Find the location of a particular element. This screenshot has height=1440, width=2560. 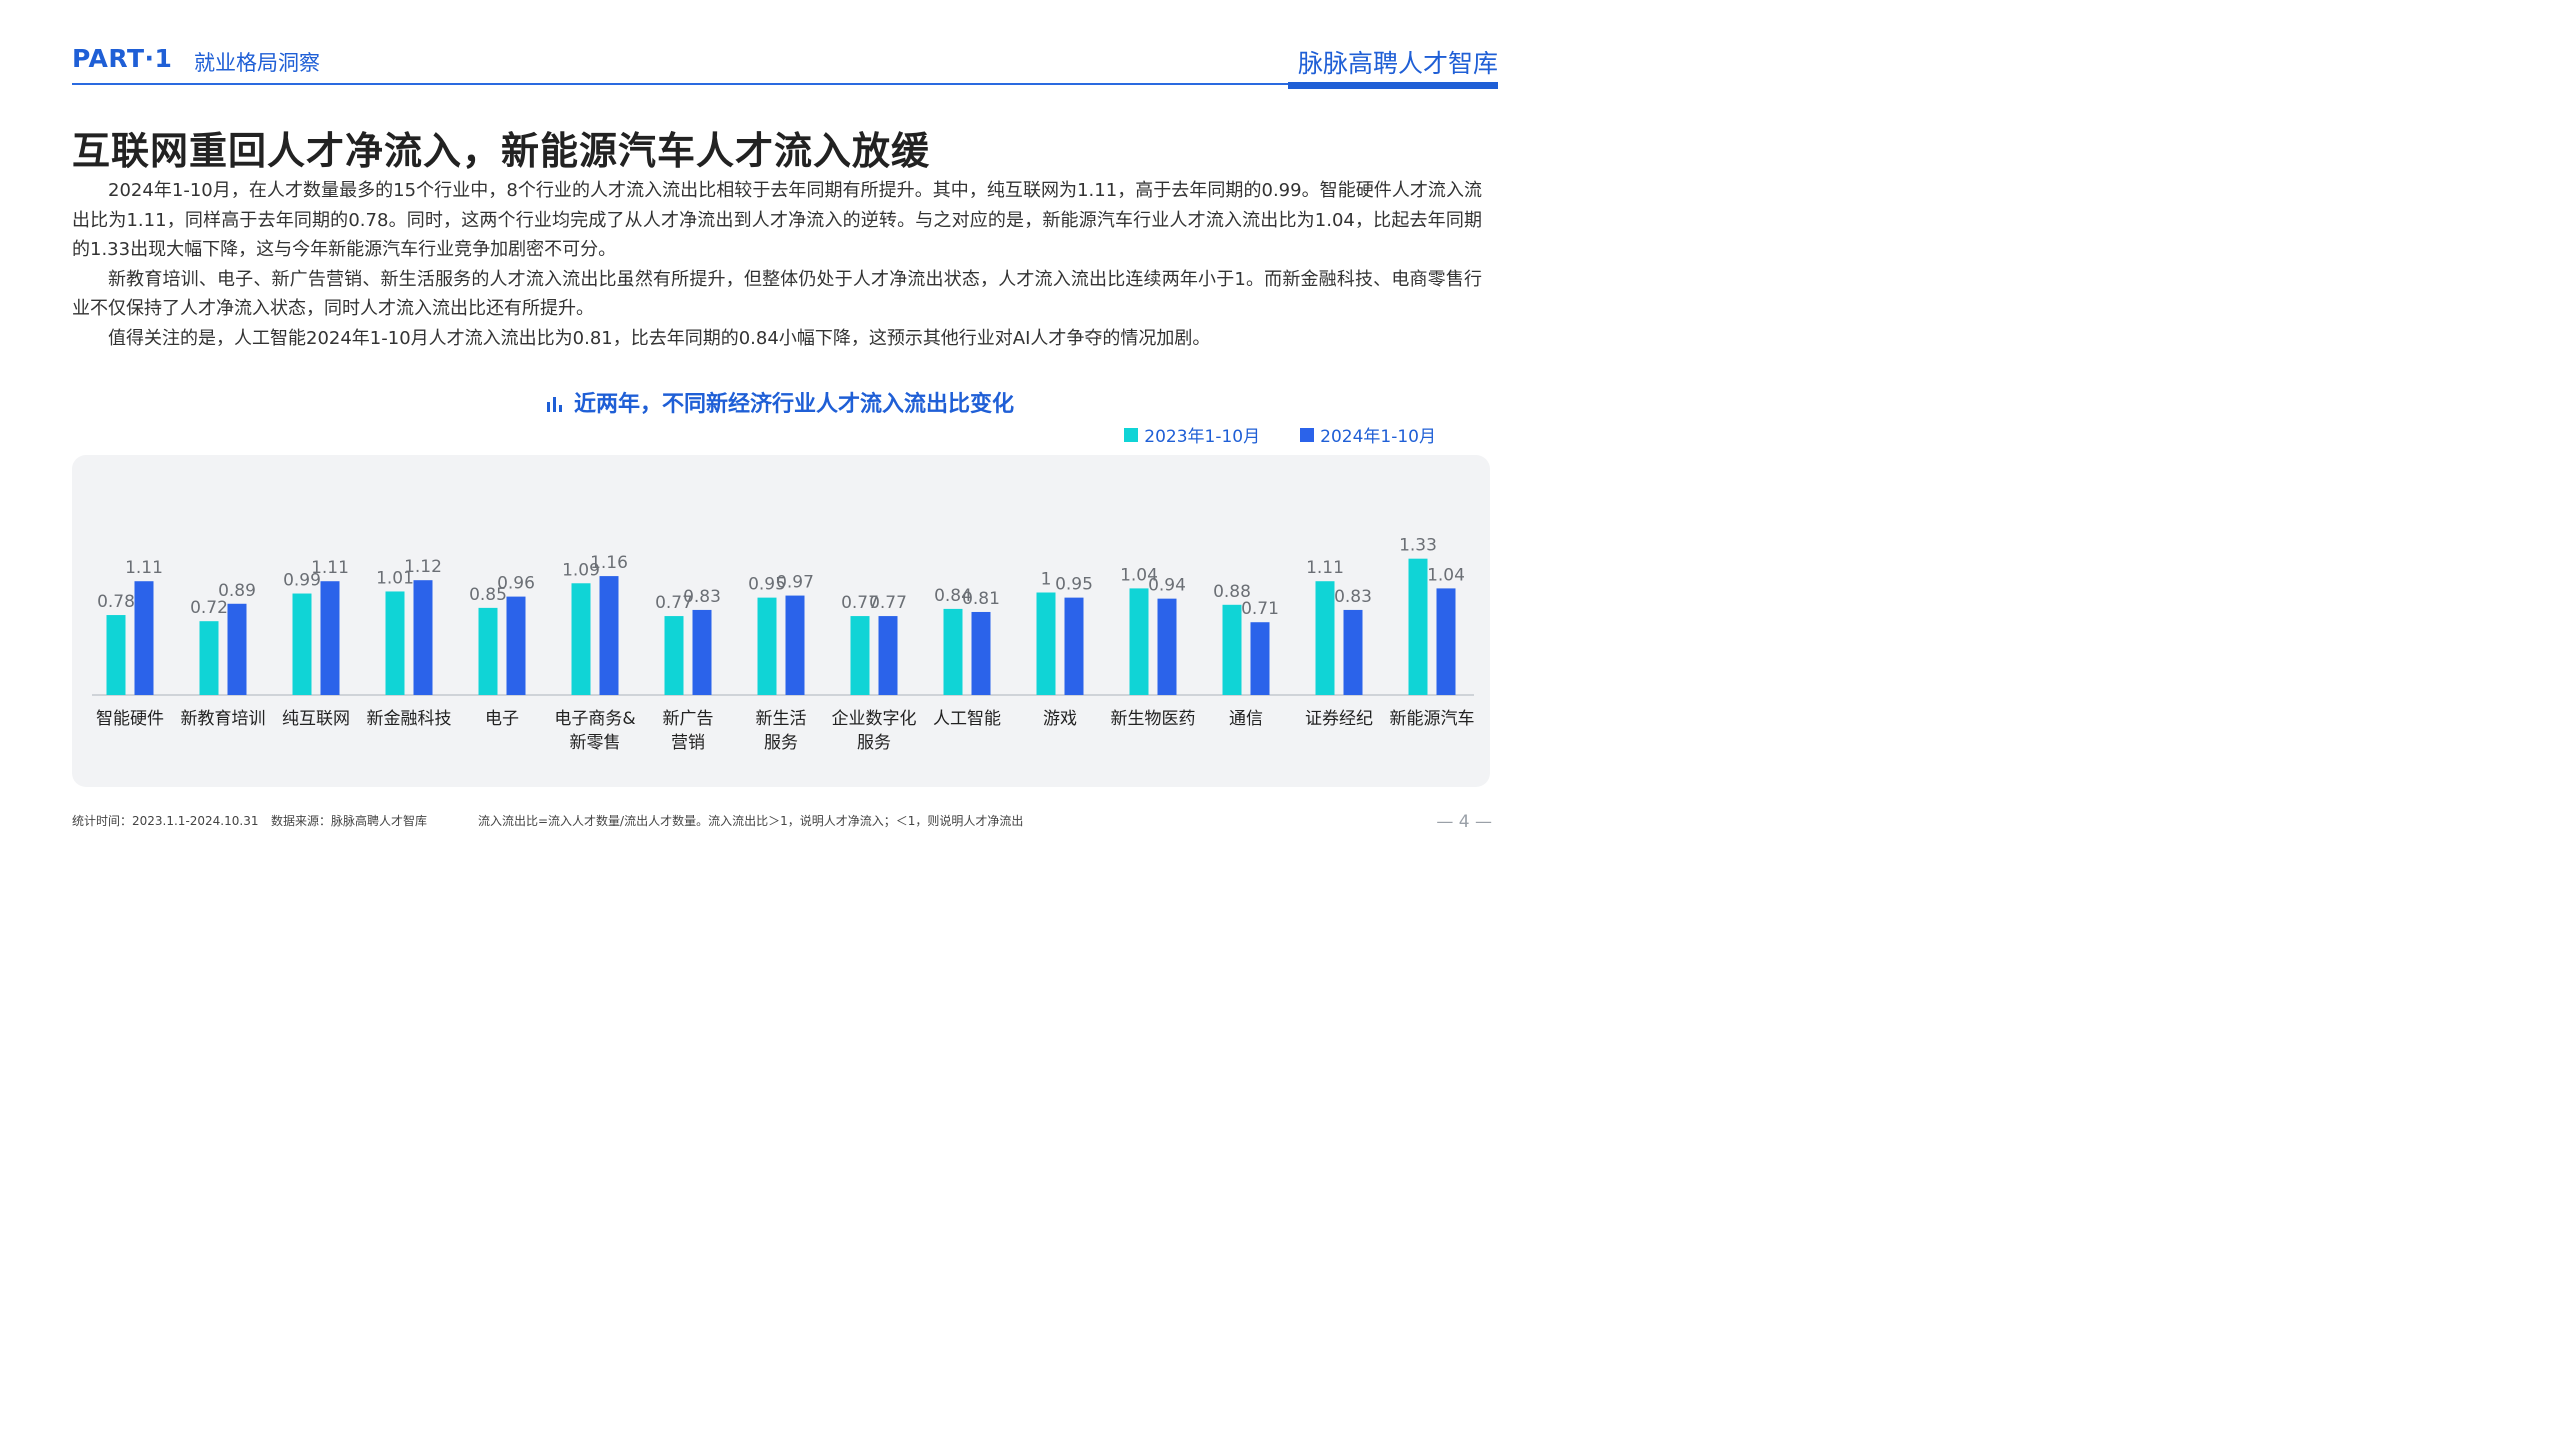

part-label: PART·1 is located at coordinates (122, 58).